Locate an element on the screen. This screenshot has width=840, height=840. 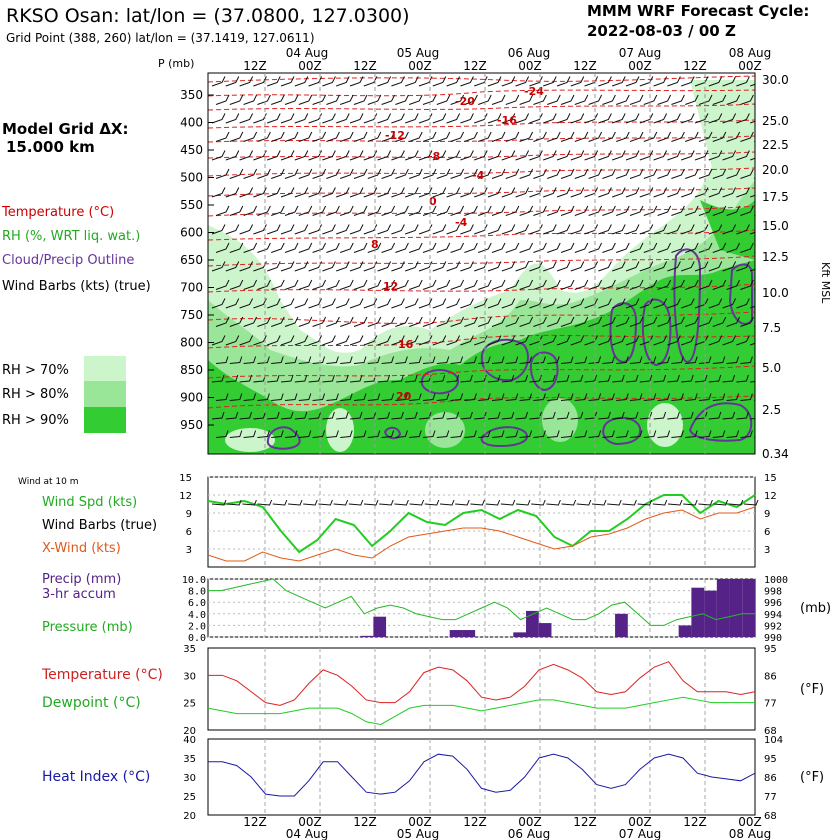
bottom-date-label: 07 Aug is located at coordinates (640, 833).